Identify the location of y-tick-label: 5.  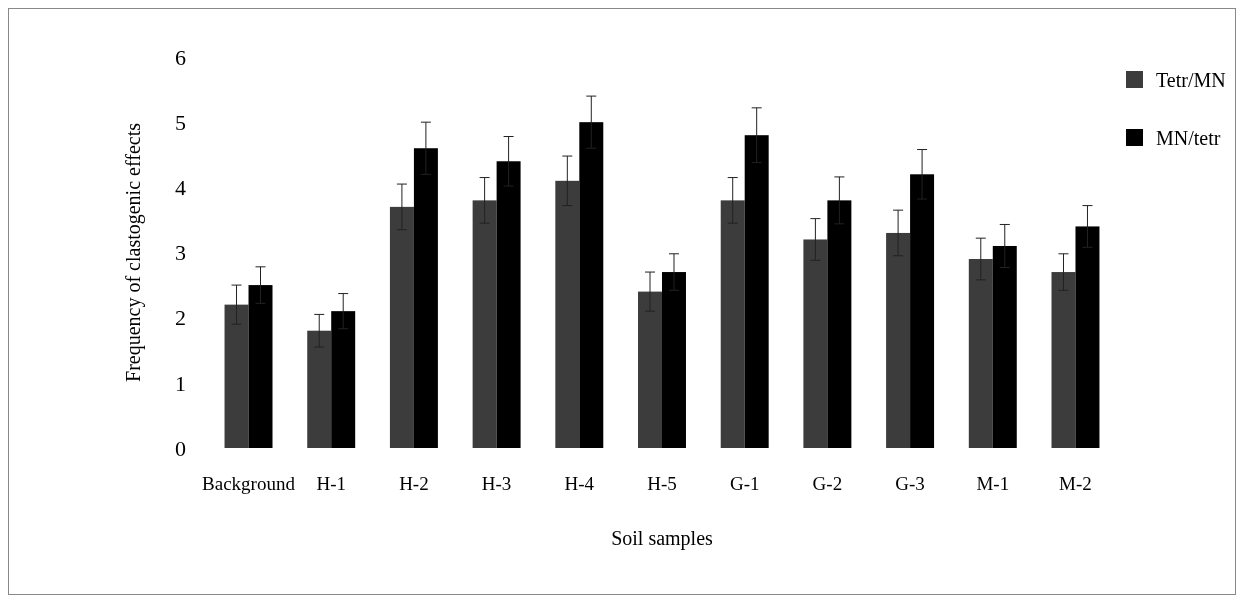
(180, 122).